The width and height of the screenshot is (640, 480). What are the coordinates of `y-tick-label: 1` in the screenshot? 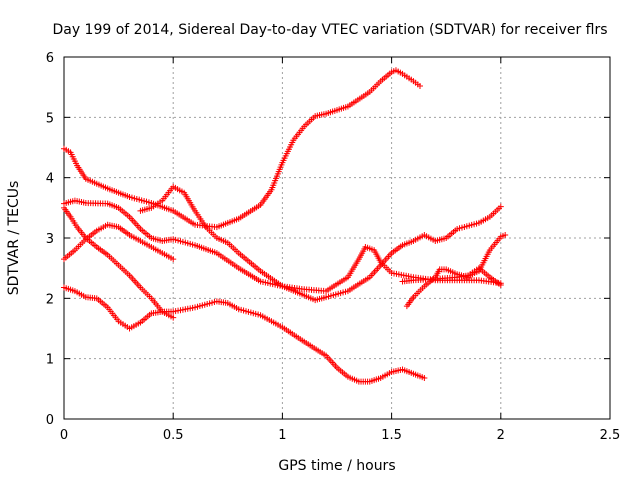 It's located at (50, 360).